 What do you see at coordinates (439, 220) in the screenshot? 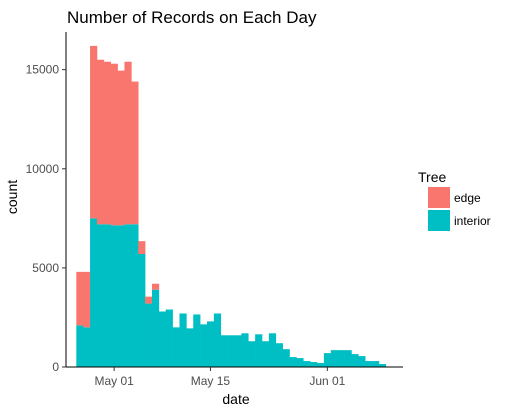
I see `legend-swatch-interior` at bounding box center [439, 220].